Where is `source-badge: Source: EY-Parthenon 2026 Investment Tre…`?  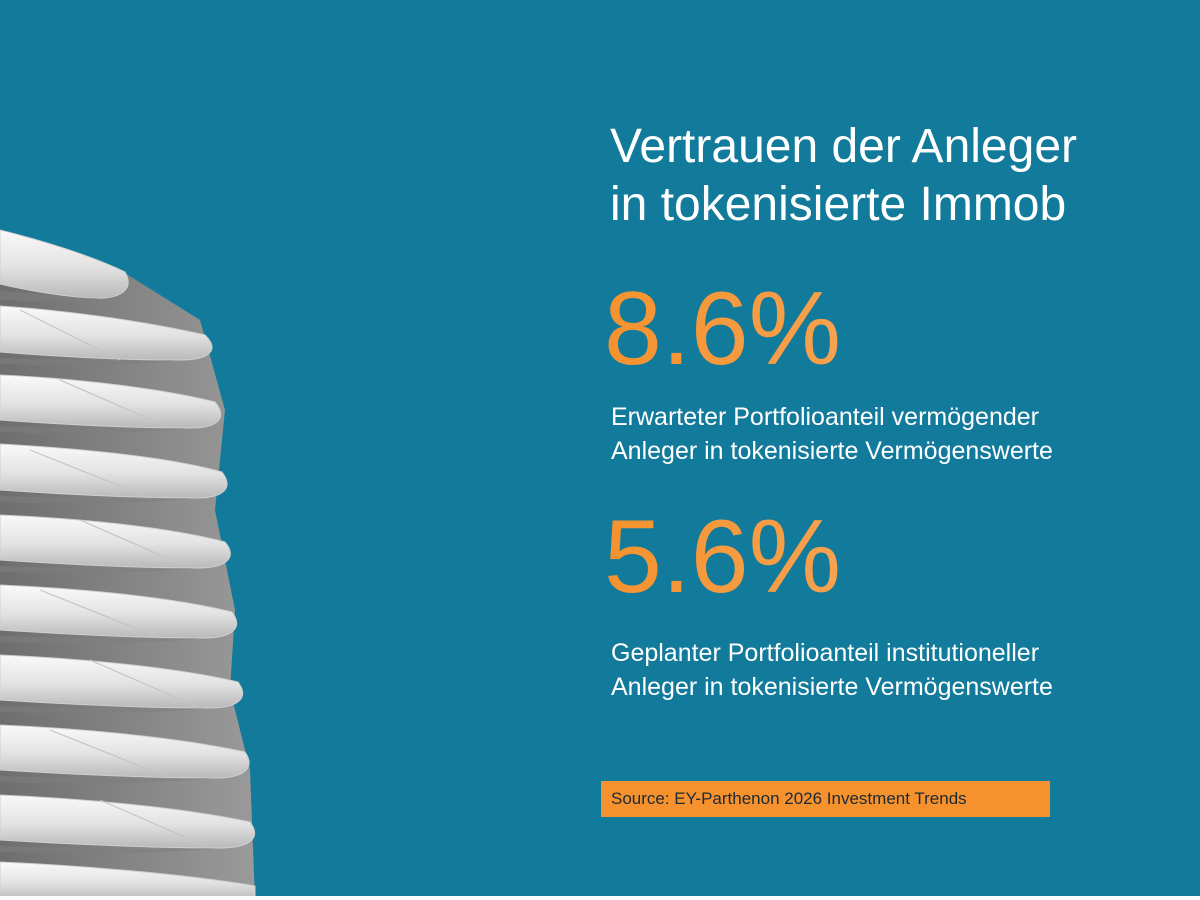 source-badge: Source: EY-Parthenon 2026 Investment Tre… is located at coordinates (825, 799).